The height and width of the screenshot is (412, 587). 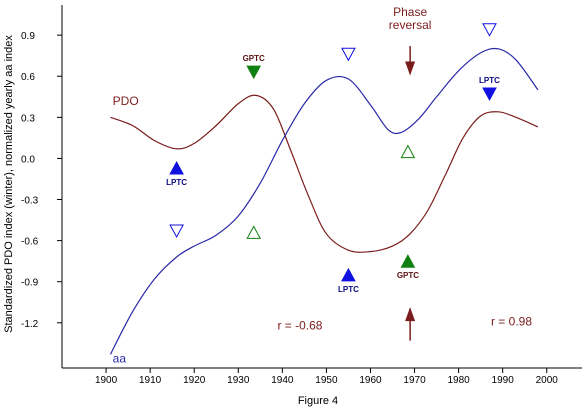 I want to click on y-tick-label: -0.6, so click(x=30, y=242).